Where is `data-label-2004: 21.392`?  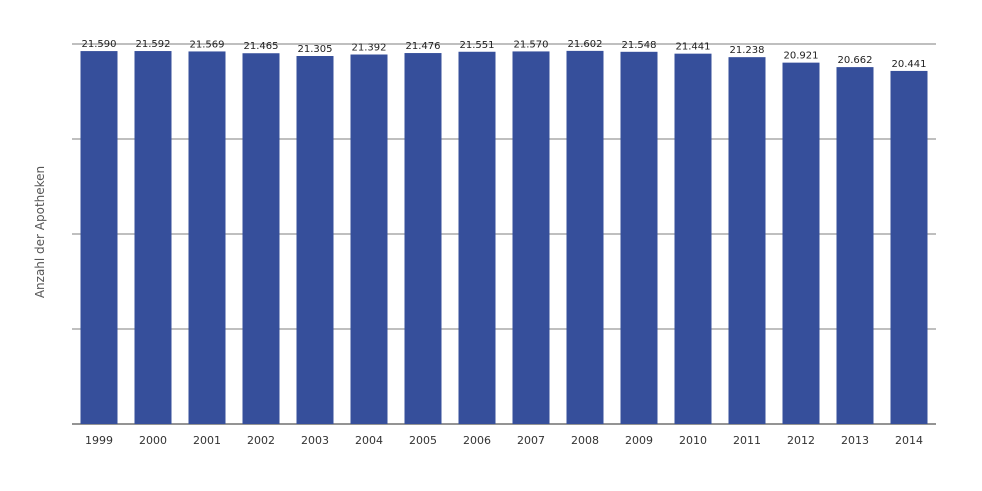 data-label-2004: 21.392 is located at coordinates (369, 48).